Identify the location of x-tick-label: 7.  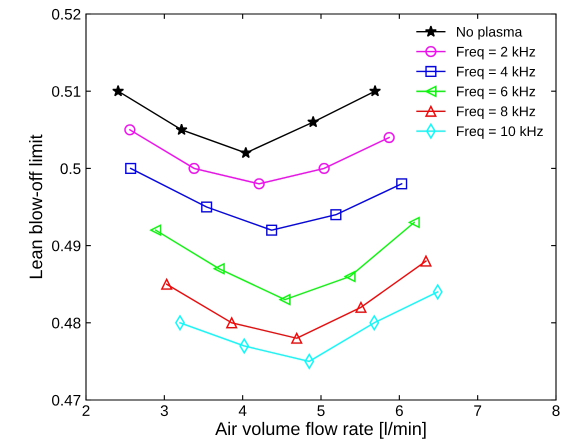
(478, 410).